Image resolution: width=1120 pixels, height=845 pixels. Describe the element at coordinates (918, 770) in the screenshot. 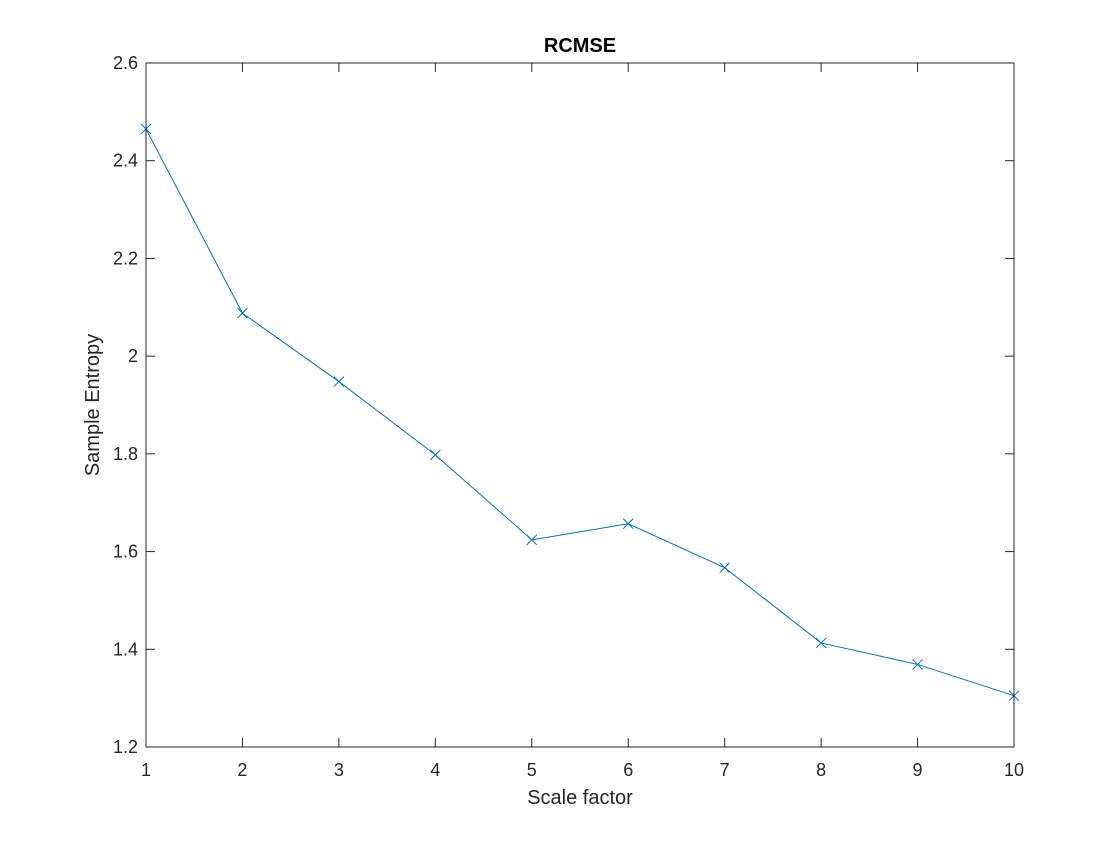

I see `x-tick-label: 9` at that location.